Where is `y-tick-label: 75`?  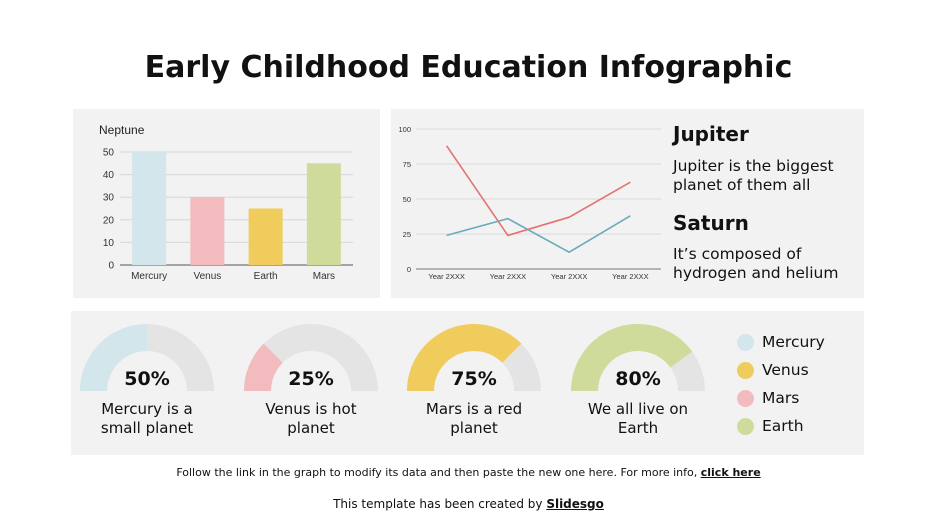
y-tick-label: 75 is located at coordinates (407, 164).